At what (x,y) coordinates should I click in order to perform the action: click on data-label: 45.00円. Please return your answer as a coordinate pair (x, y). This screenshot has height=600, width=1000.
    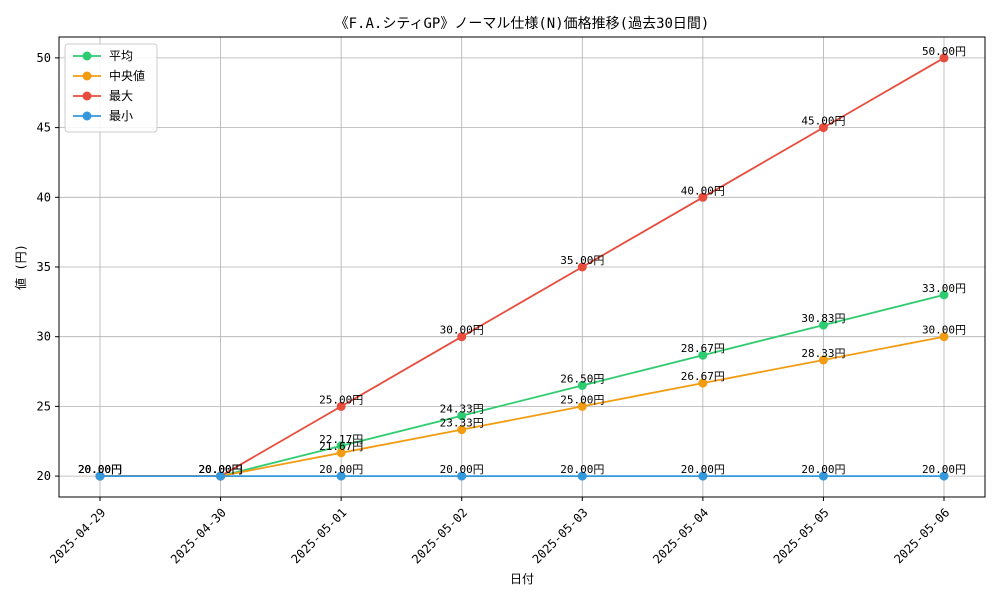
    Looking at the image, I should click on (823, 121).